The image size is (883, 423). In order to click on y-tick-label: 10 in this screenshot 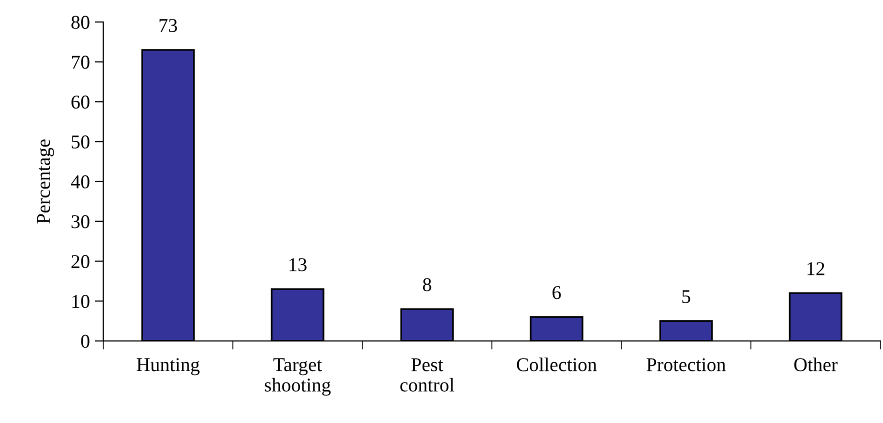, I will do `click(81, 301)`.